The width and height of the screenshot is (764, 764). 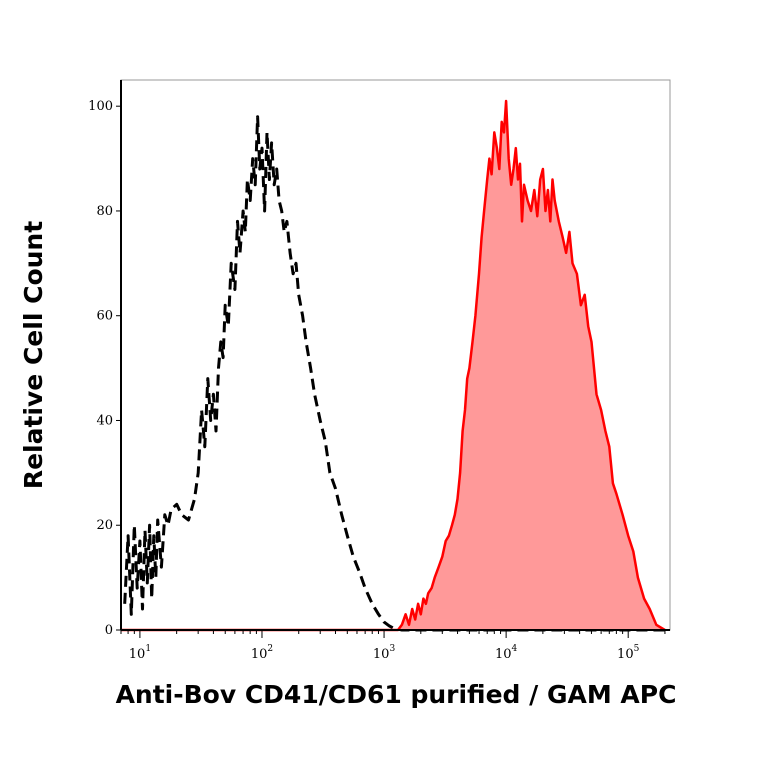 What do you see at coordinates (109, 630) in the screenshot?
I see `y-tick-label: 0` at bounding box center [109, 630].